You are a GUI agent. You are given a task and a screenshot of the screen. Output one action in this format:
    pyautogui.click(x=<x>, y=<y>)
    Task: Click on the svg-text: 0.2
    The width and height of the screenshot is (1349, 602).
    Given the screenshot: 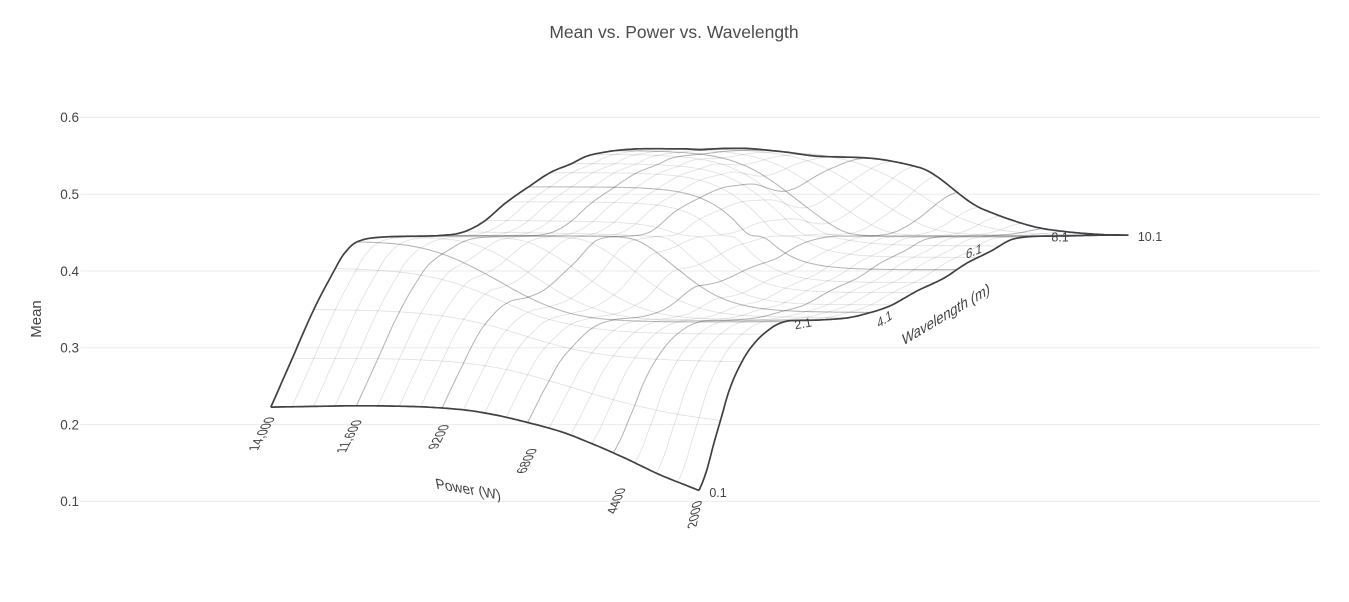 What is the action you would take?
    pyautogui.click(x=69, y=424)
    